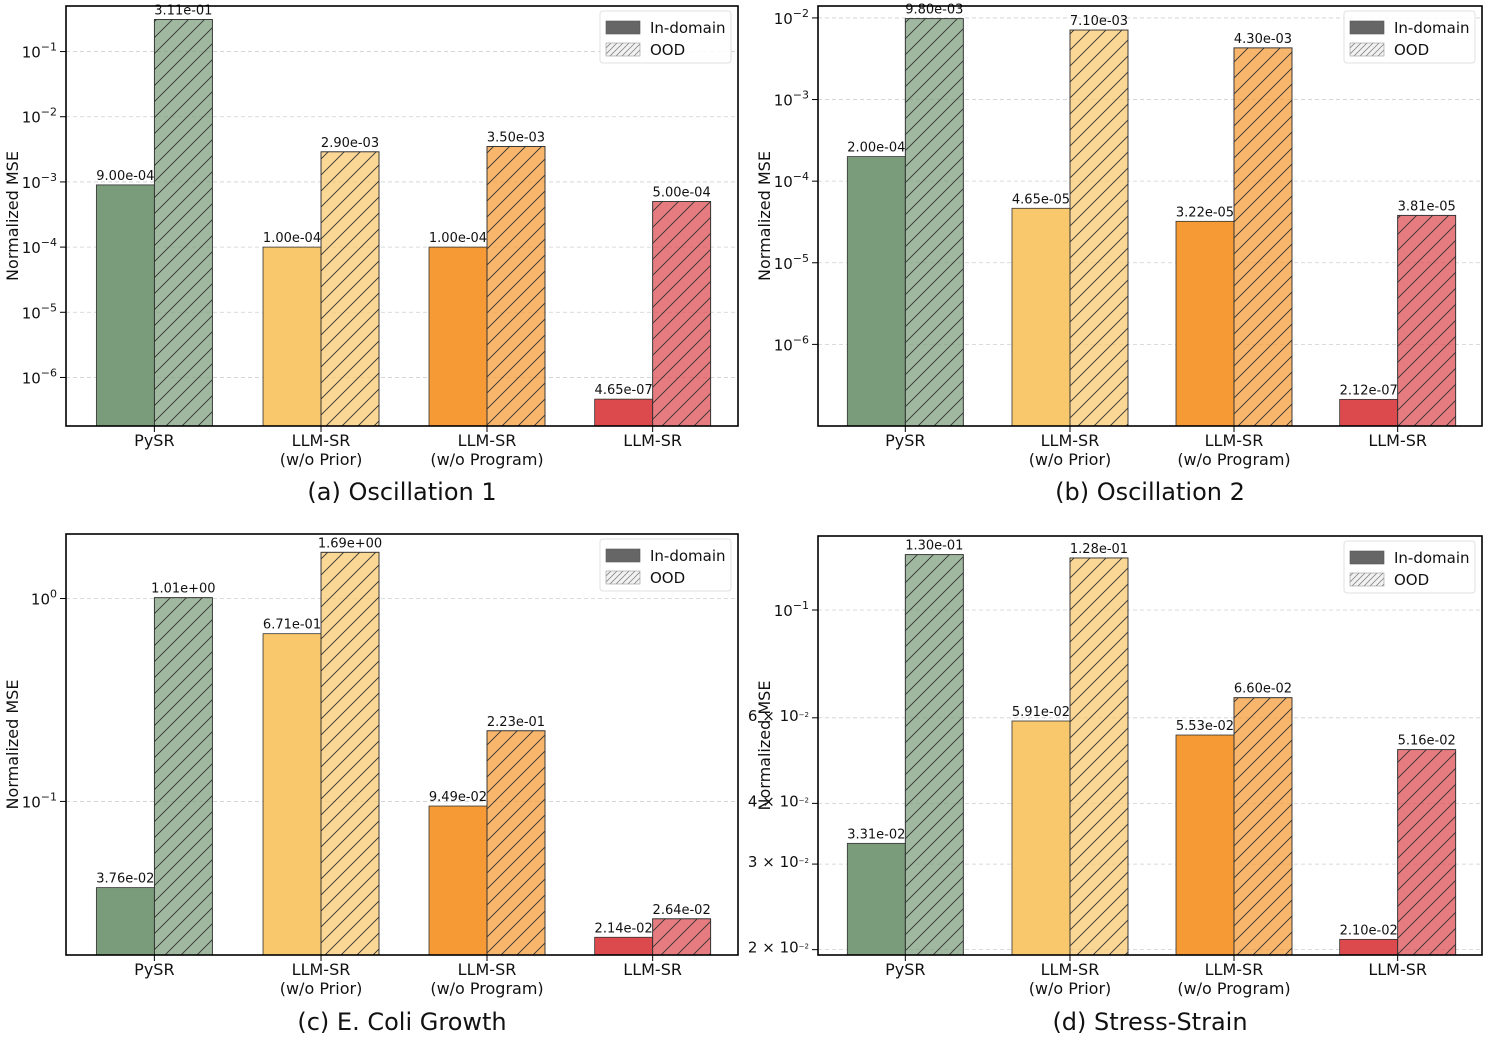 The width and height of the screenshot is (1495, 1040). What do you see at coordinates (624, 928) in the screenshot?
I see `bar-value-label: 2.14e-02` at bounding box center [624, 928].